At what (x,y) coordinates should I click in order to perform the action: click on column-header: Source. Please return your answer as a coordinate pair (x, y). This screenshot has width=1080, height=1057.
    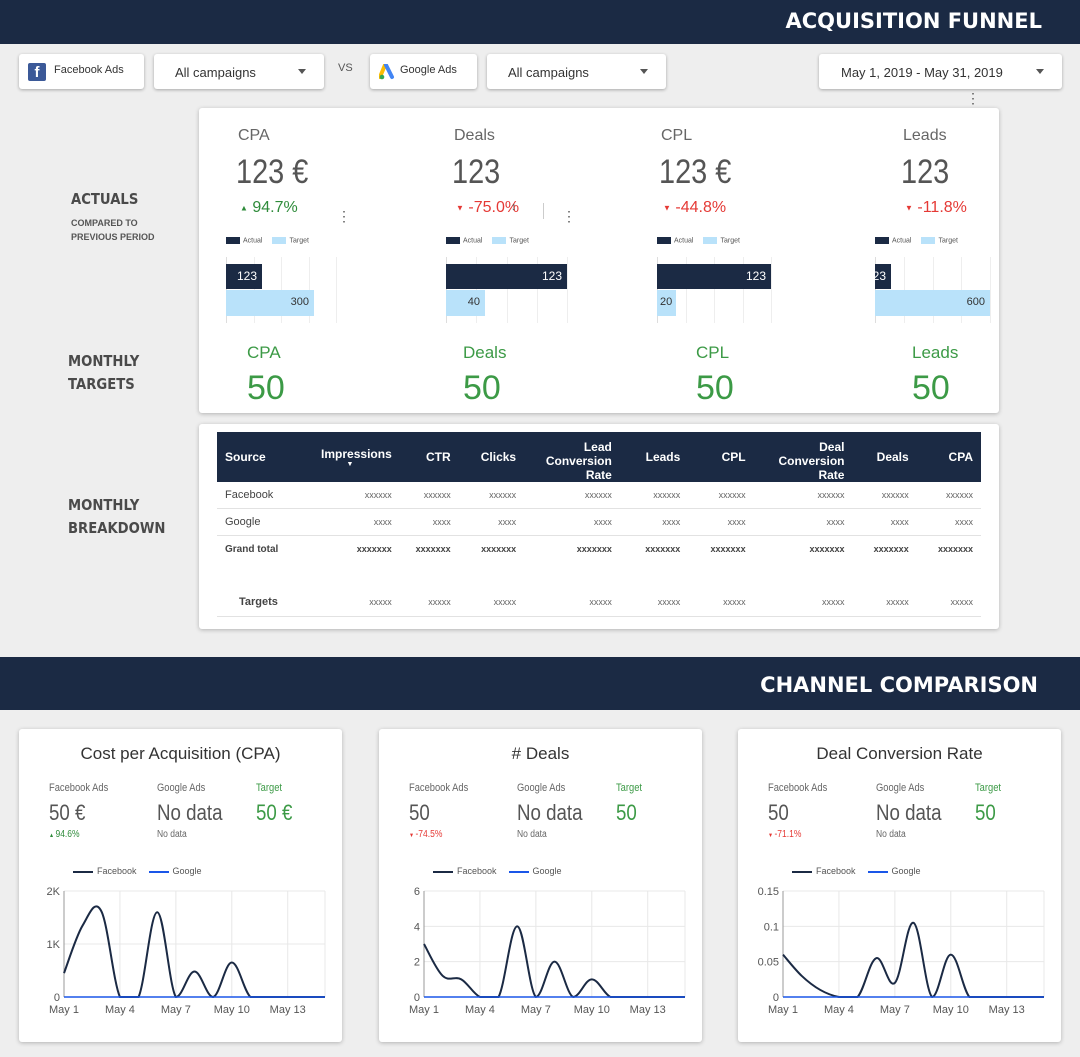
    Looking at the image, I should click on (259, 457).